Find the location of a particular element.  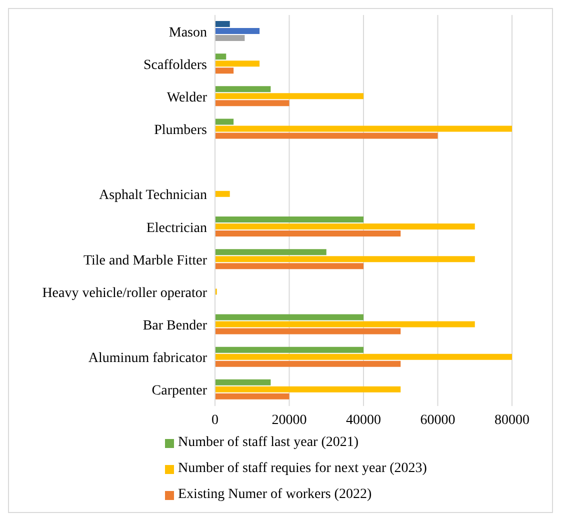

legend-label: Number of staff last year (2021) is located at coordinates (268, 443).